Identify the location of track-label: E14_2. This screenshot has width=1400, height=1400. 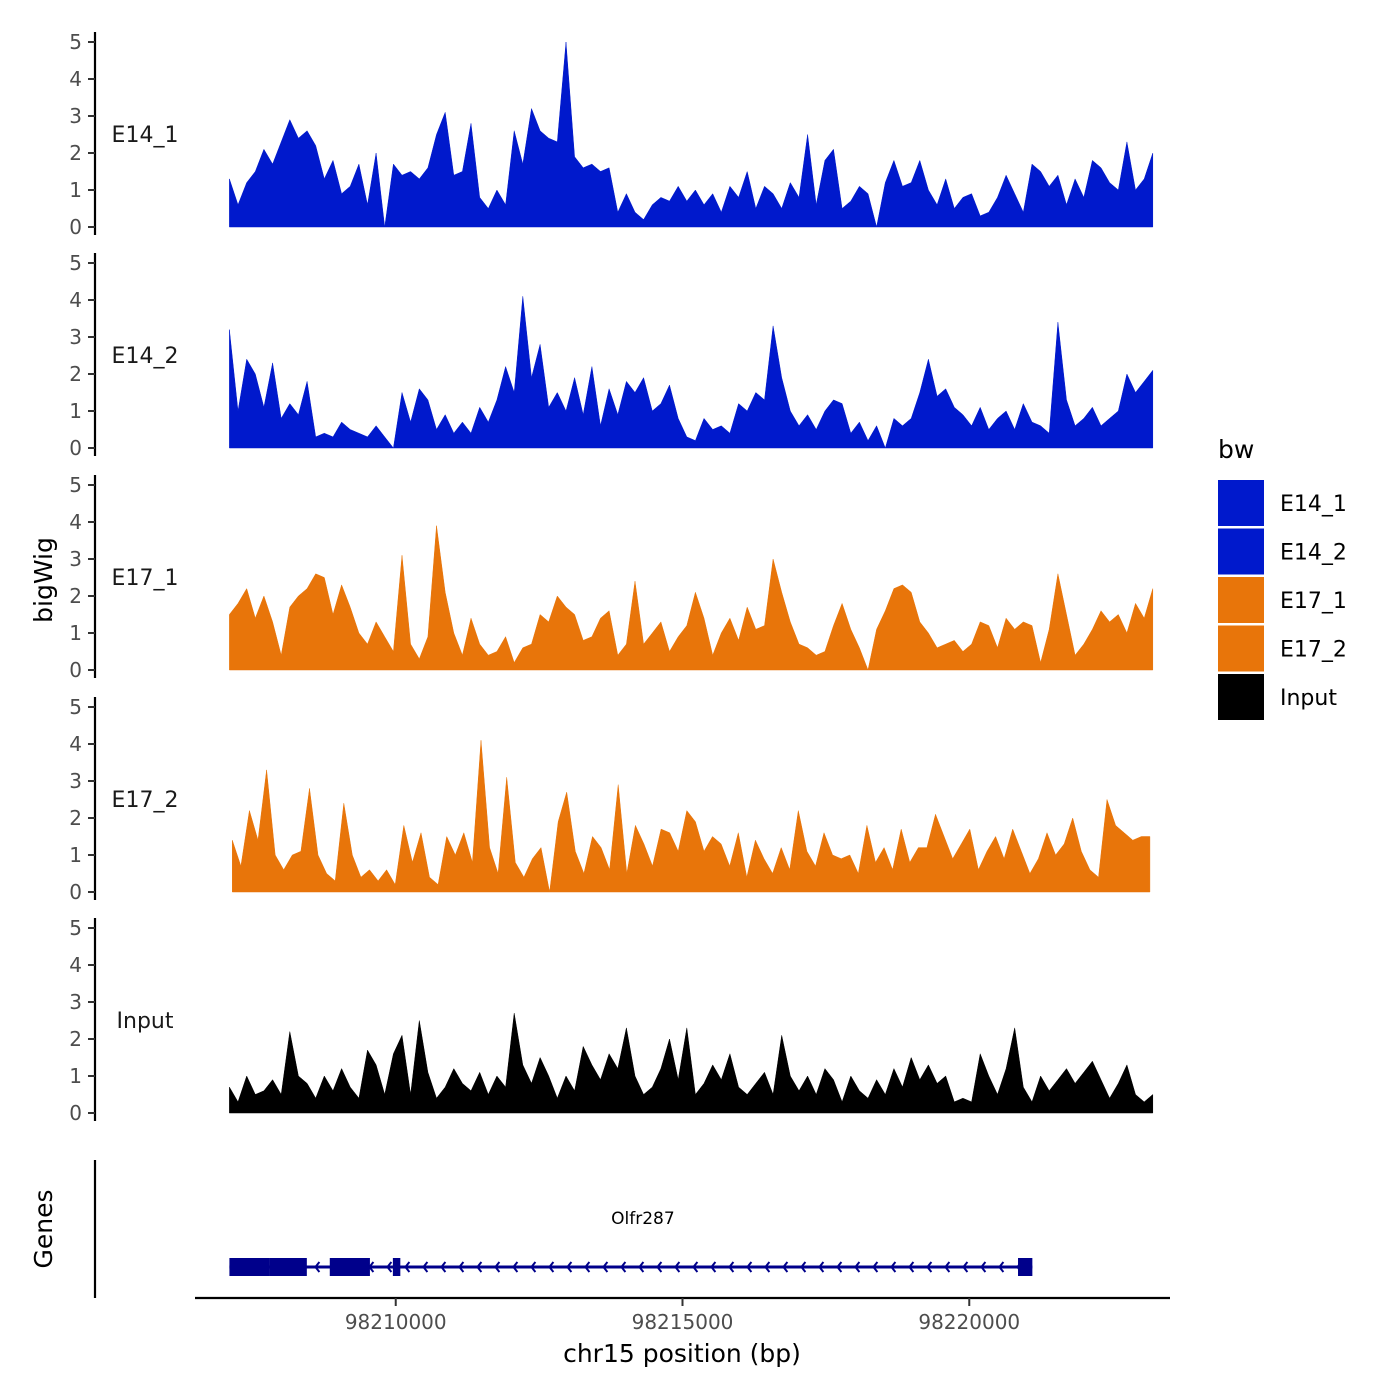
(145, 356).